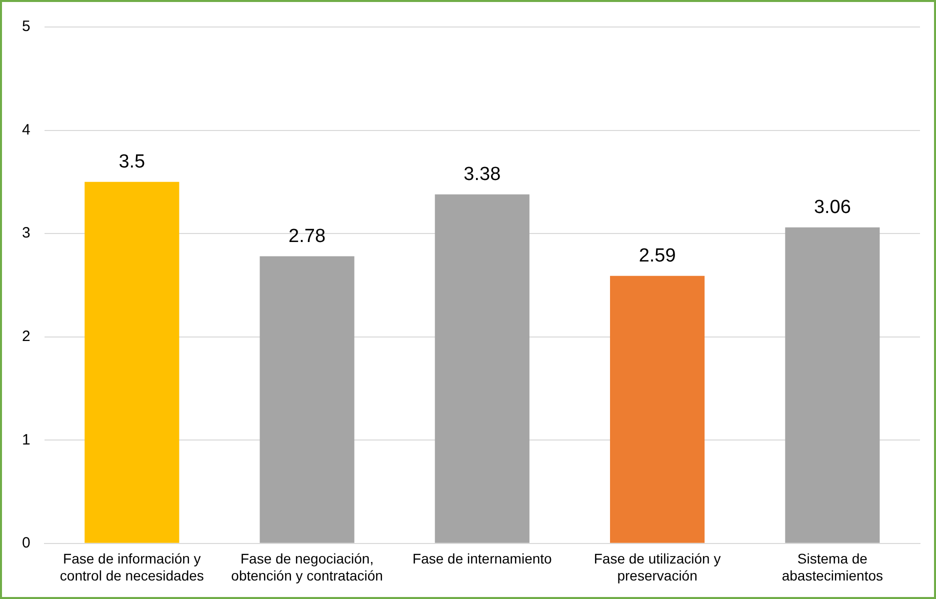  Describe the element at coordinates (657, 256) in the screenshot. I see `data-label: 2.59` at that location.